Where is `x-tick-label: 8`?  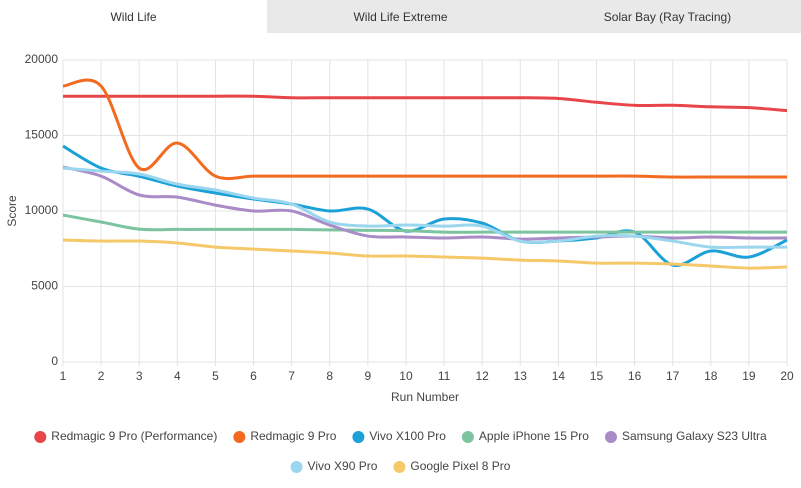
x-tick-label: 8 is located at coordinates (329, 376).